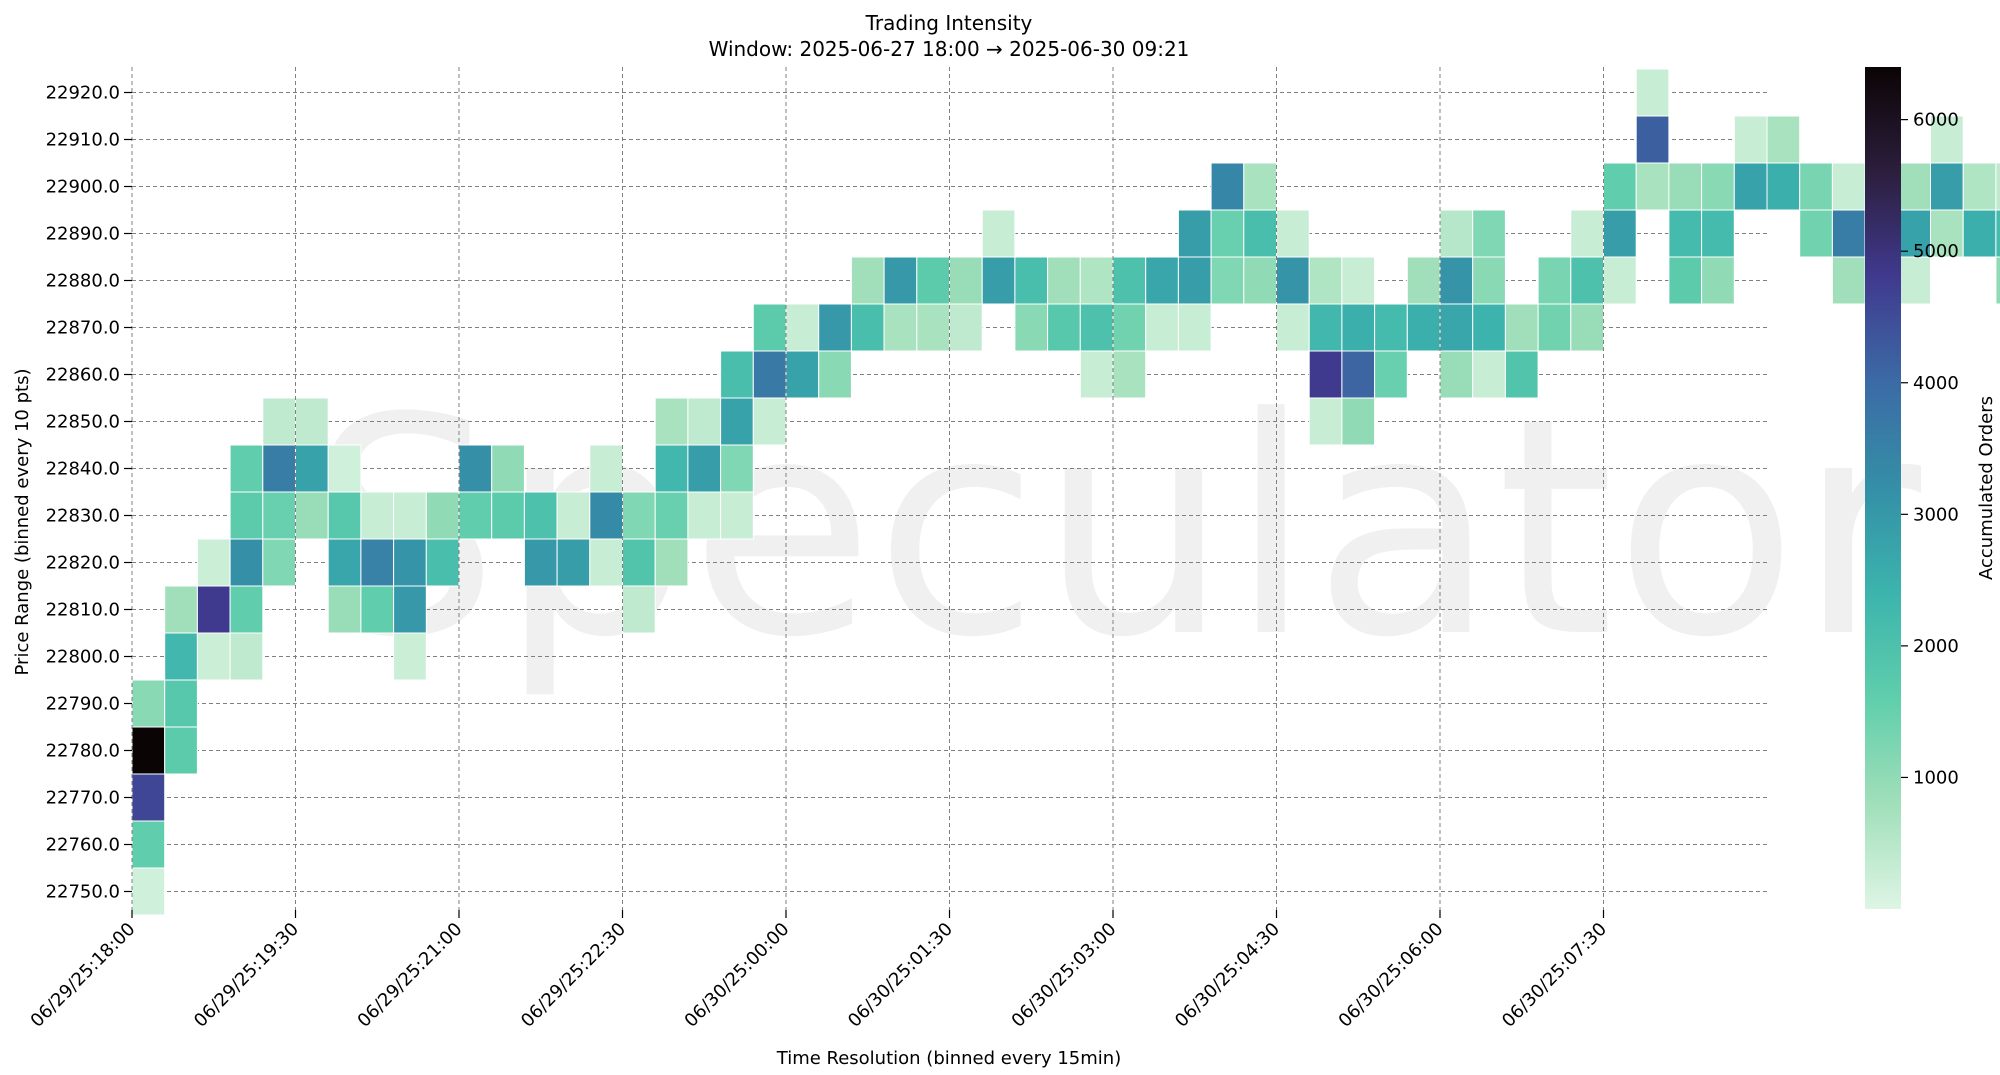 The width and height of the screenshot is (2000, 1075). I want to click on y-tick-label: 22870.0, so click(83, 328).